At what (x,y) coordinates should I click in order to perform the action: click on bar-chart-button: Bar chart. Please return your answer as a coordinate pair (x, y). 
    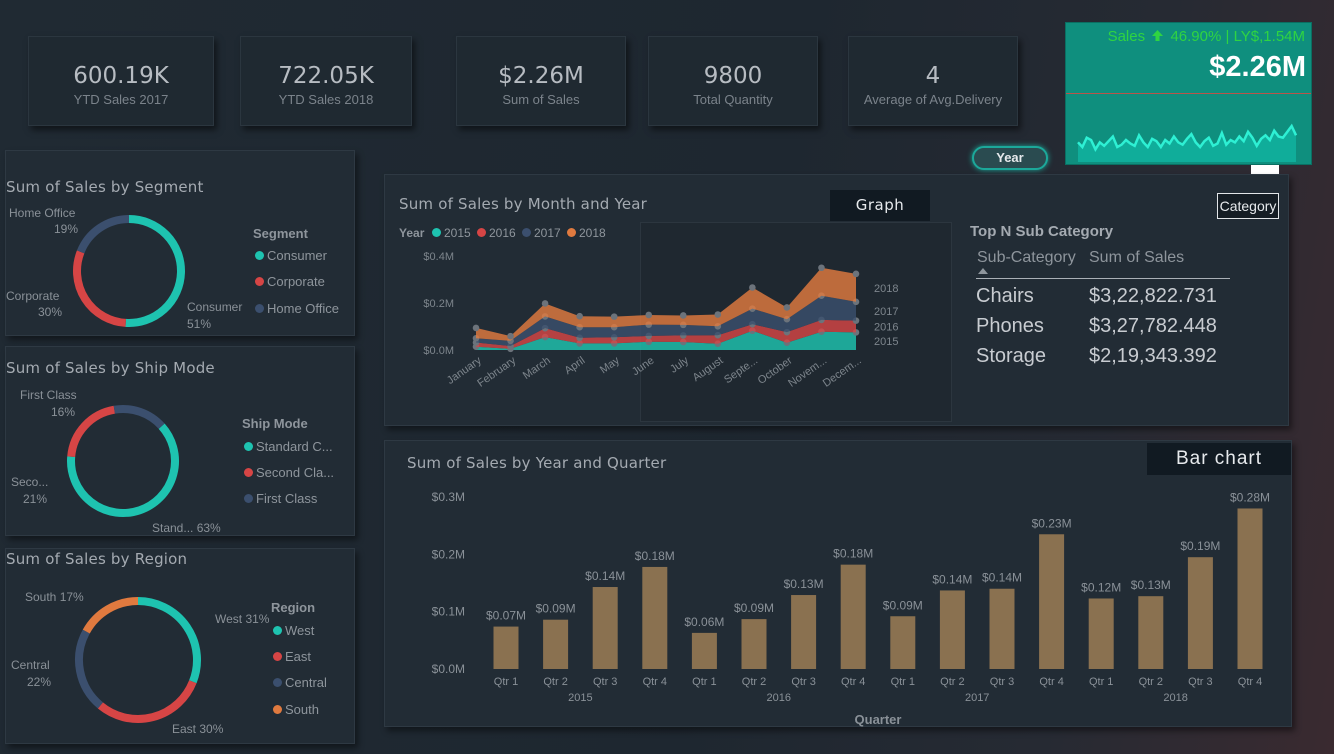
    Looking at the image, I should click on (1219, 459).